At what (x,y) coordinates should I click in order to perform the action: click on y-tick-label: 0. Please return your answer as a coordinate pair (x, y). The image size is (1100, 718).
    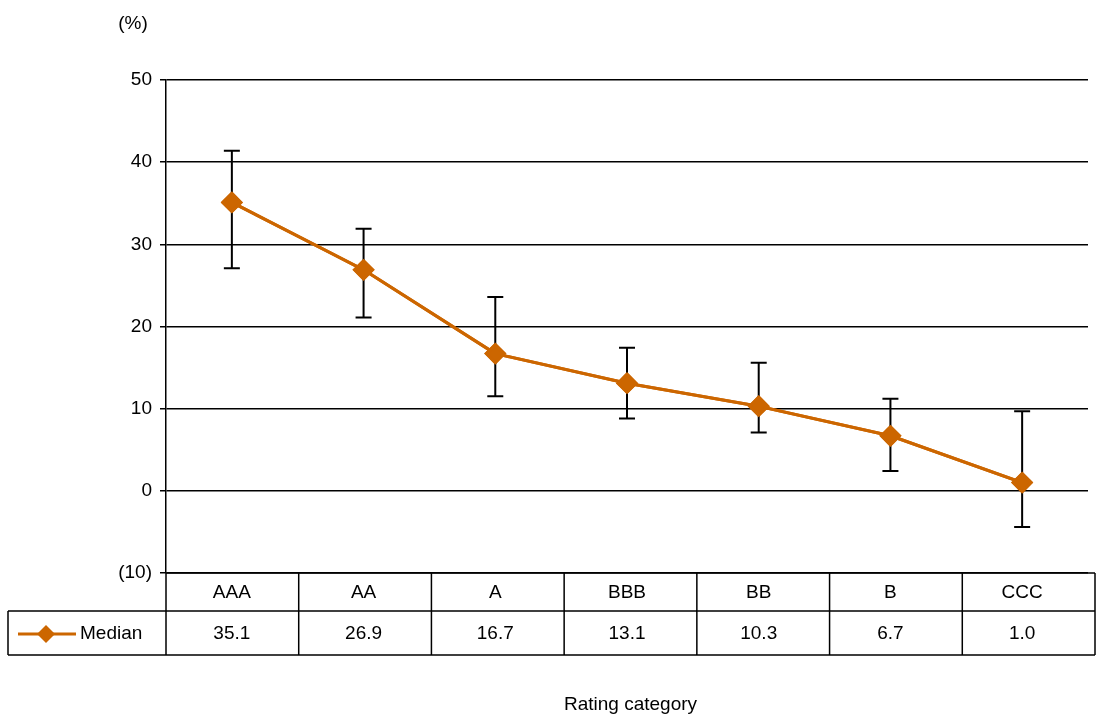
    Looking at the image, I should click on (146, 490).